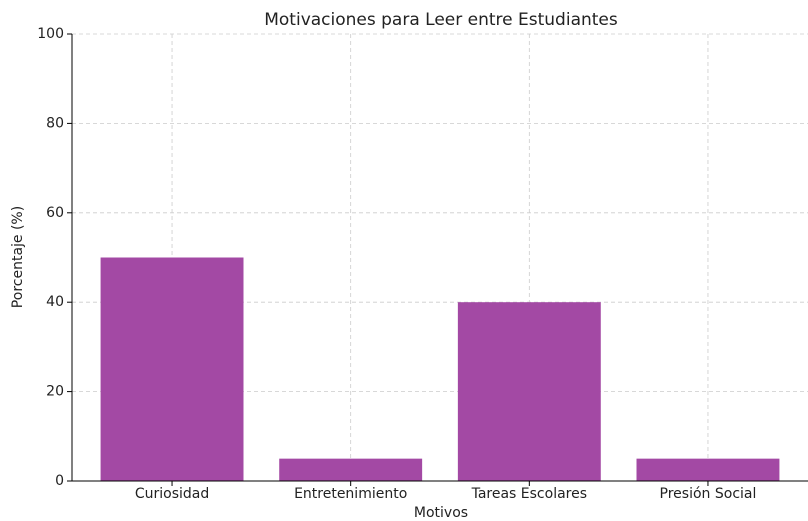  Describe the element at coordinates (55, 302) in the screenshot. I see `y-tick-label: 40` at that location.